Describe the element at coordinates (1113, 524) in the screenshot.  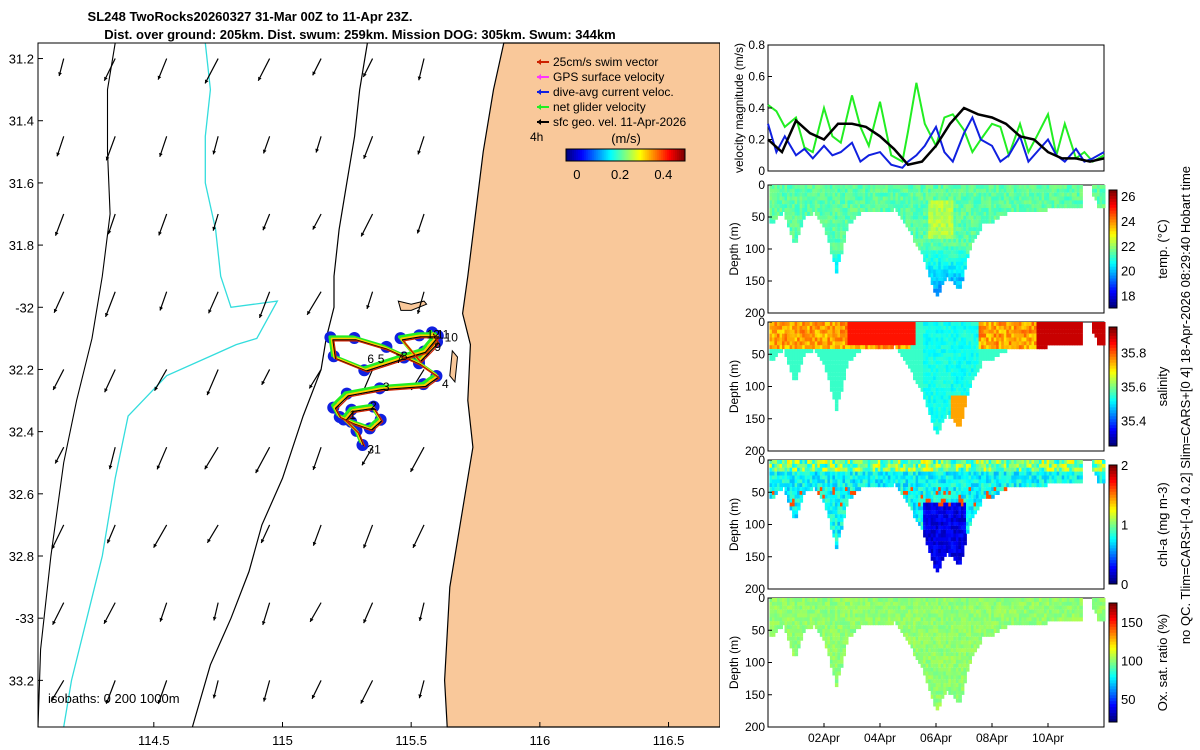
I see `section-colorbar-frame` at that location.